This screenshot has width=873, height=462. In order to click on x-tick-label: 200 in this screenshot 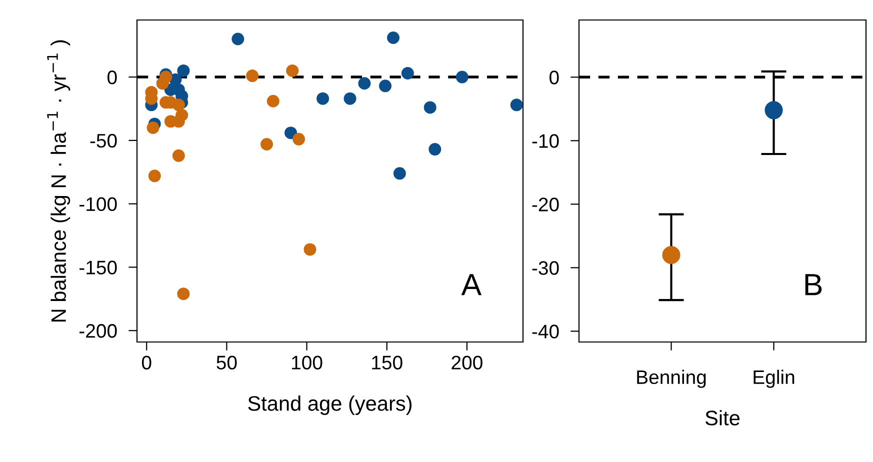, I will do `click(467, 363)`.